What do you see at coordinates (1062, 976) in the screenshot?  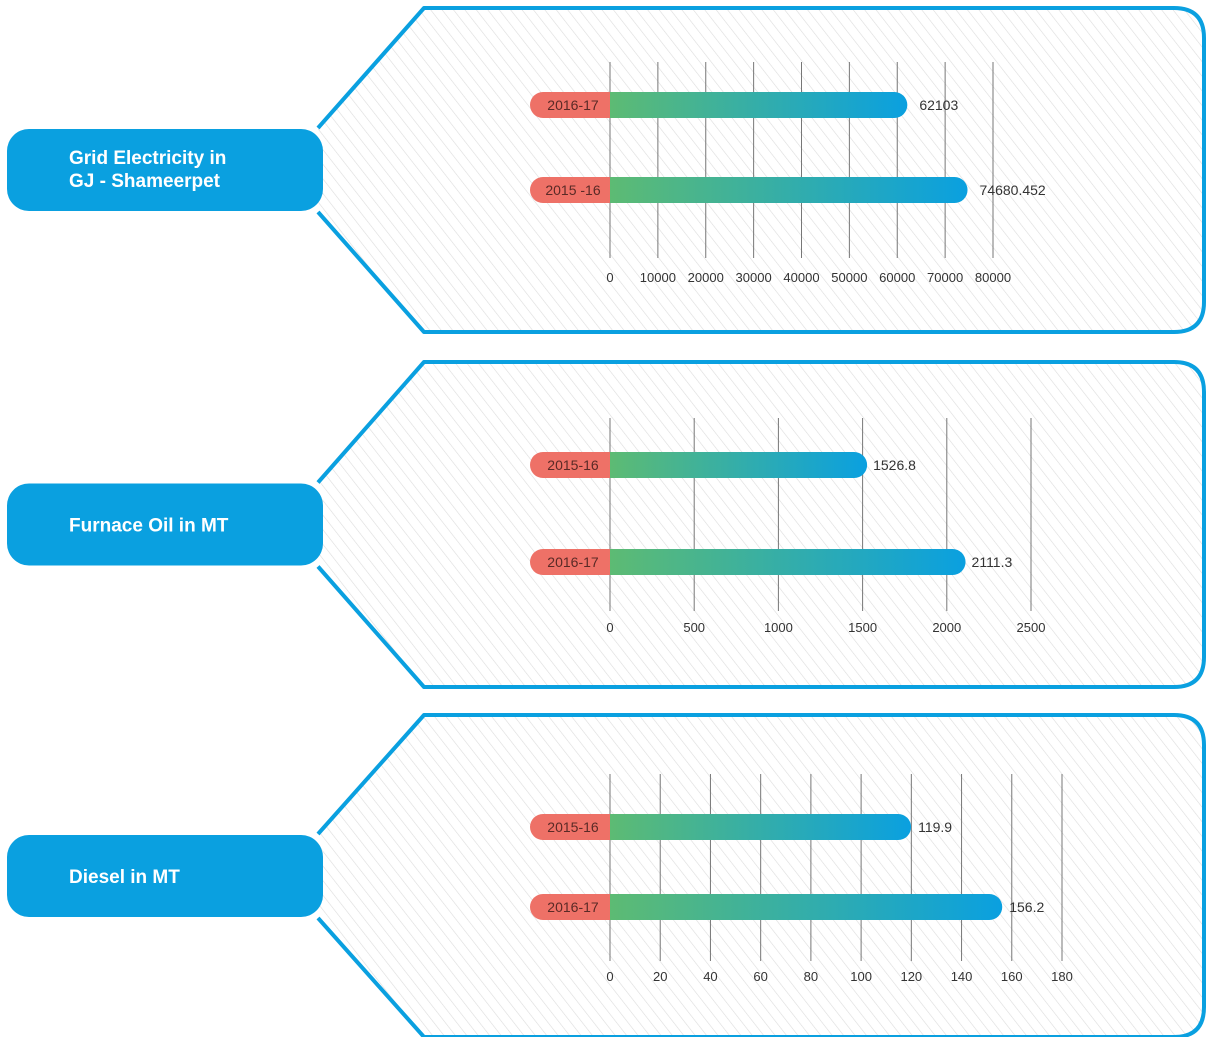 I see `x-tick-label: 180` at bounding box center [1062, 976].